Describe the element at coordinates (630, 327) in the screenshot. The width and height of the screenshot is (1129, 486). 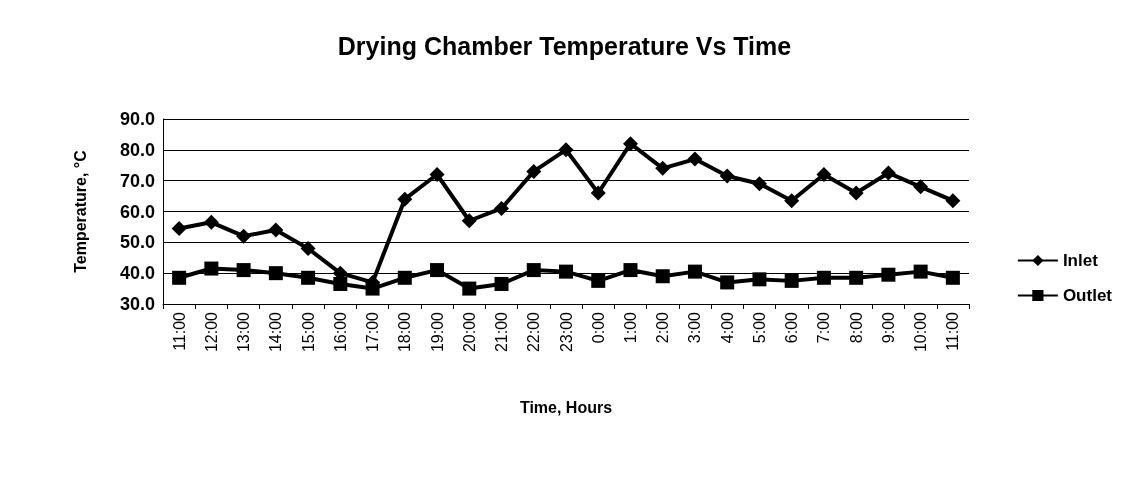
I see `x-tick-label: 1:00` at that location.